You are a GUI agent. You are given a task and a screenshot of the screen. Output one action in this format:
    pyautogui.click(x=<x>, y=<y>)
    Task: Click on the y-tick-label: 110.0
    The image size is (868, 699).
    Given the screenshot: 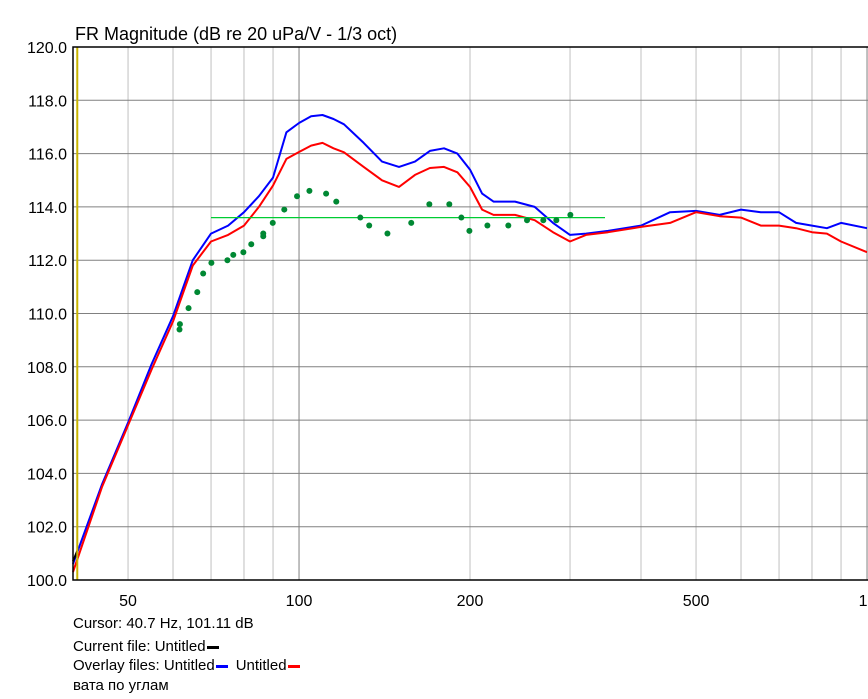 What is the action you would take?
    pyautogui.click(x=47, y=315)
    